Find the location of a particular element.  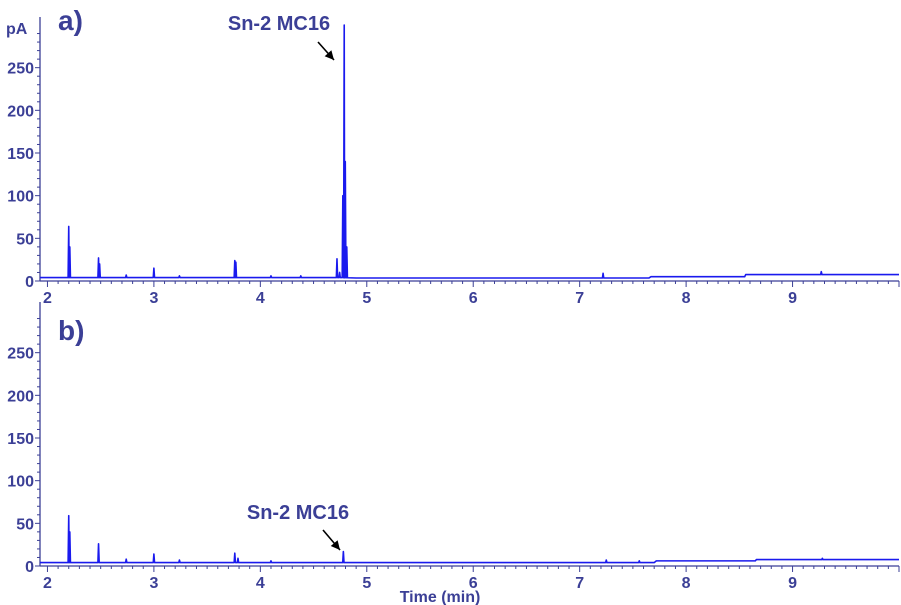

x-tick-label-b: 9 is located at coordinates (792, 583).